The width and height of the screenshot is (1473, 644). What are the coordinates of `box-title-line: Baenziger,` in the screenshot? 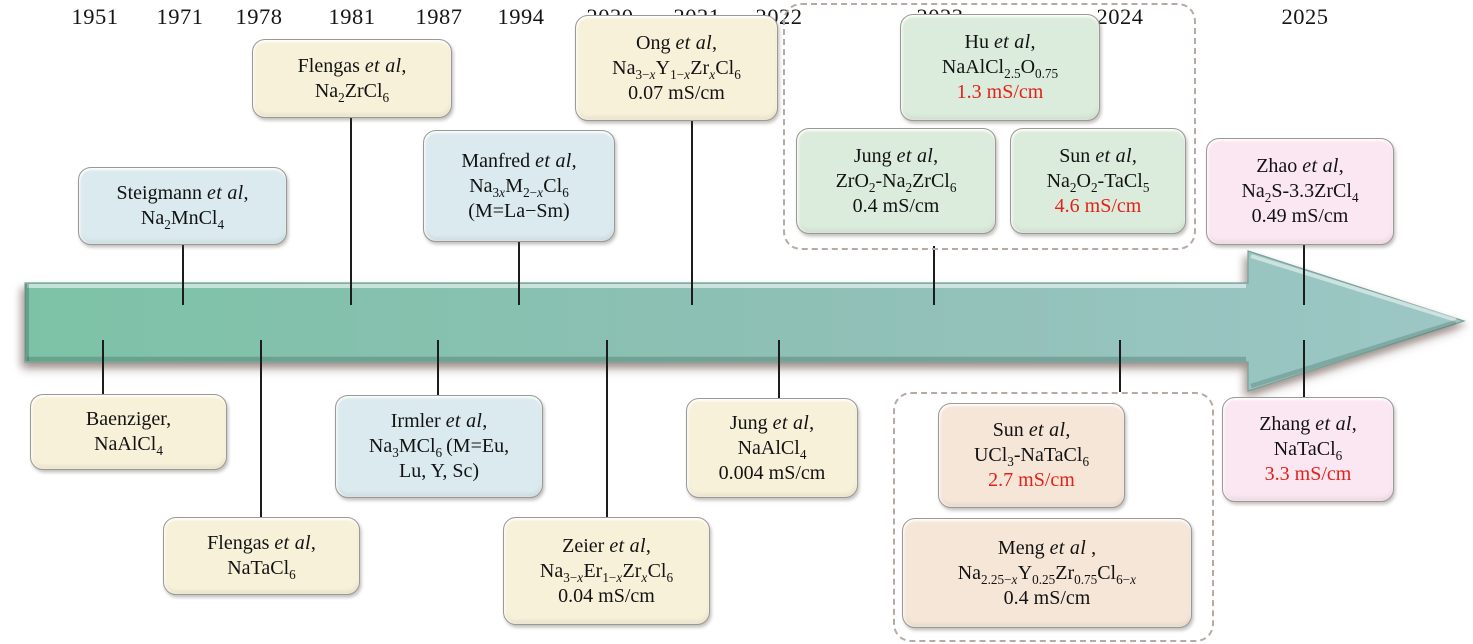 It's located at (128, 419).